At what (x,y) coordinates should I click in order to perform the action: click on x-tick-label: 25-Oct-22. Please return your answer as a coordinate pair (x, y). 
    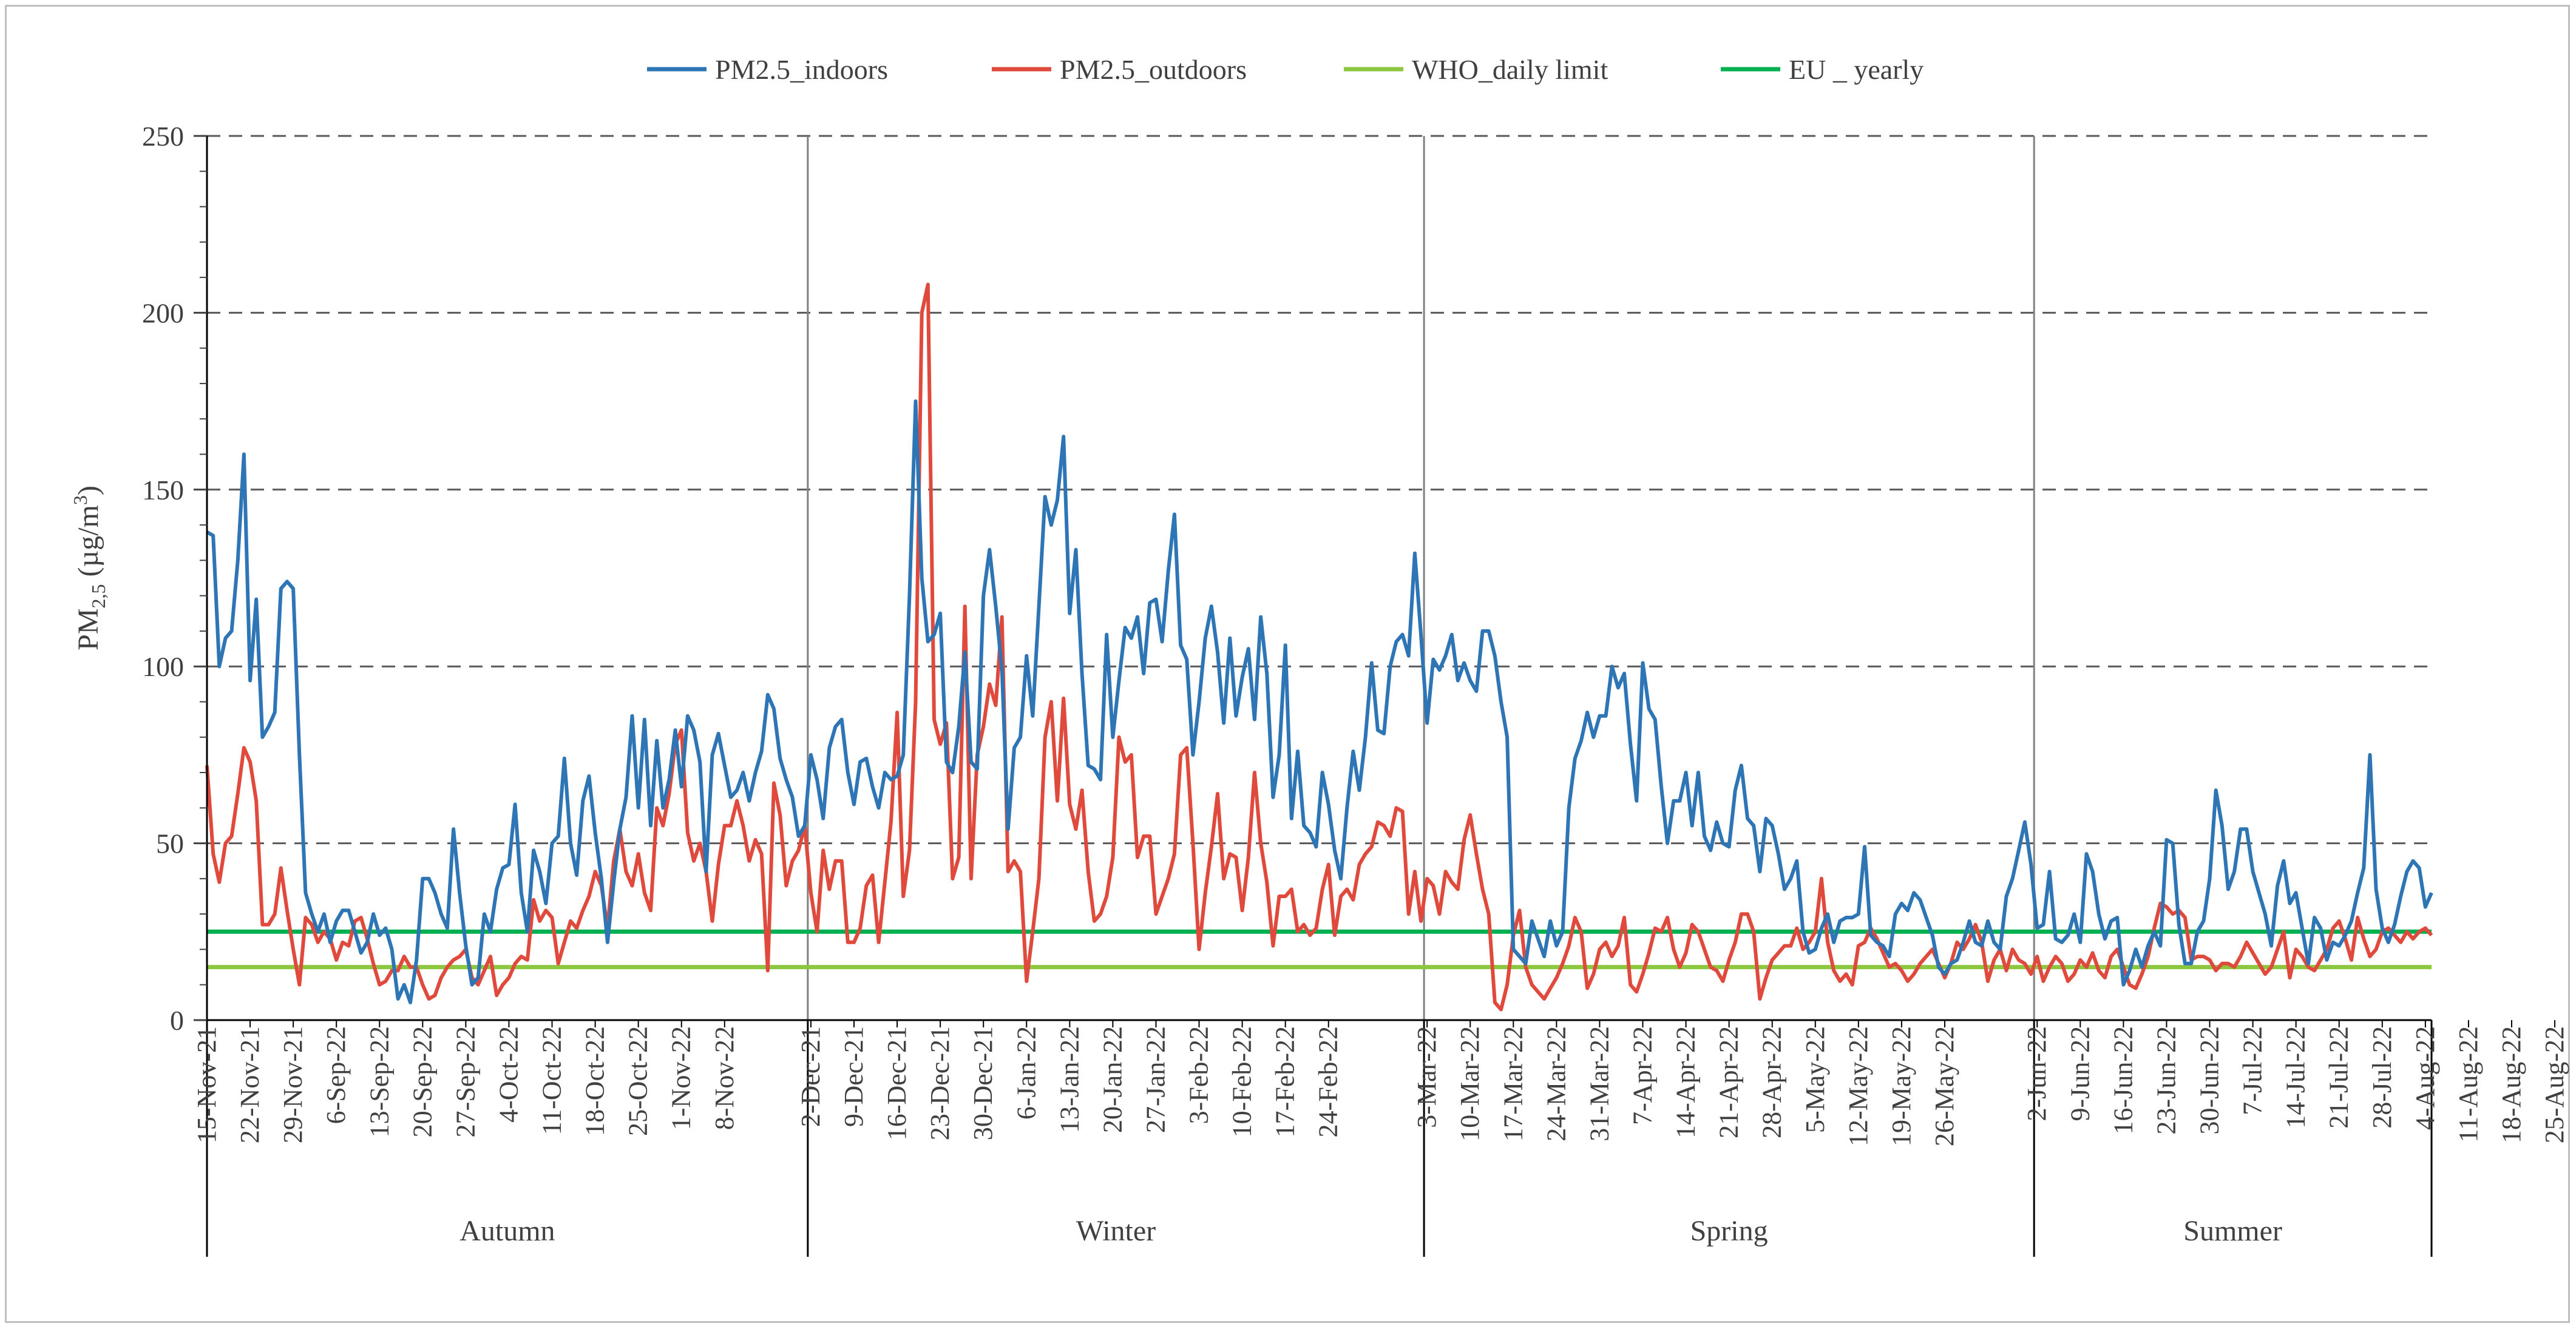
    Looking at the image, I should click on (638, 1081).